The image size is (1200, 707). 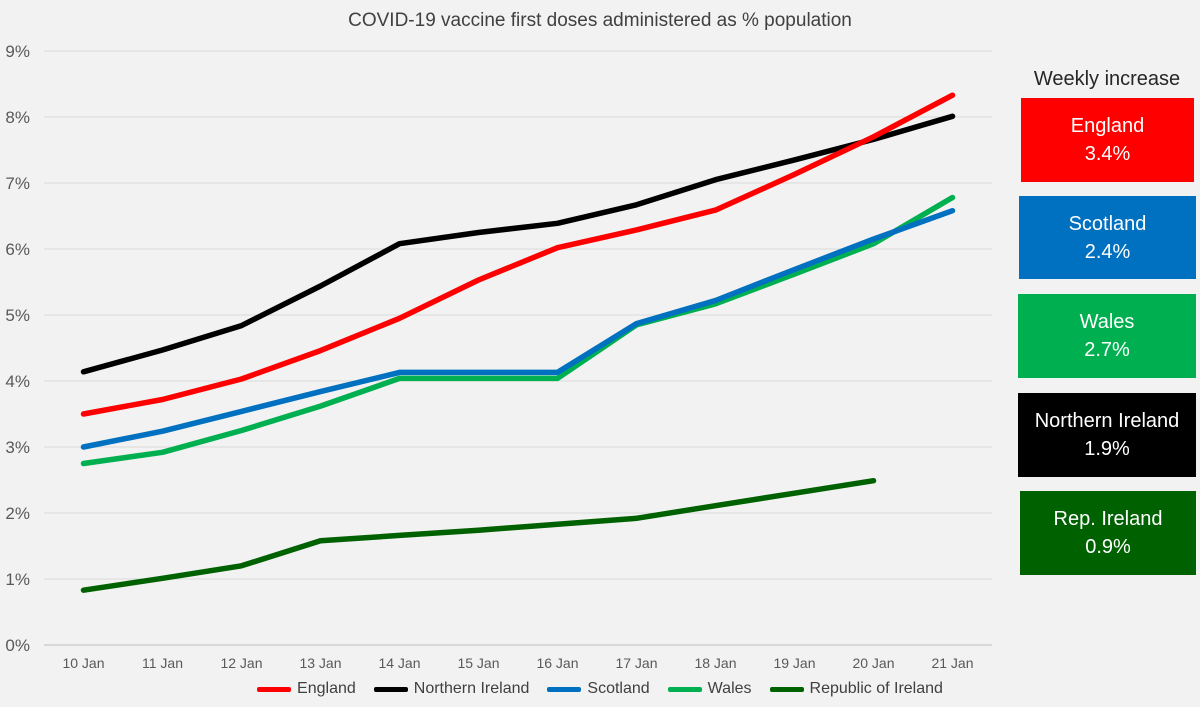 What do you see at coordinates (1107, 154) in the screenshot?
I see `weekly-box-value: 3.4%` at bounding box center [1107, 154].